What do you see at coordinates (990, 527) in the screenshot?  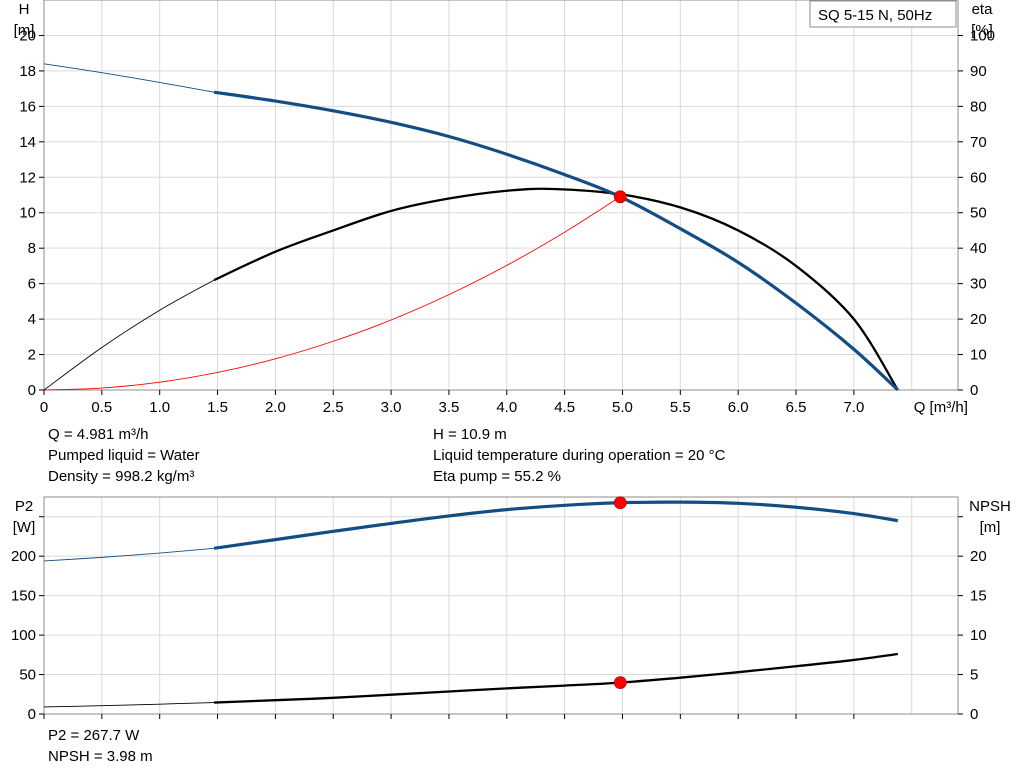 I see `npsh-axis-label-unit: [m]` at bounding box center [990, 527].